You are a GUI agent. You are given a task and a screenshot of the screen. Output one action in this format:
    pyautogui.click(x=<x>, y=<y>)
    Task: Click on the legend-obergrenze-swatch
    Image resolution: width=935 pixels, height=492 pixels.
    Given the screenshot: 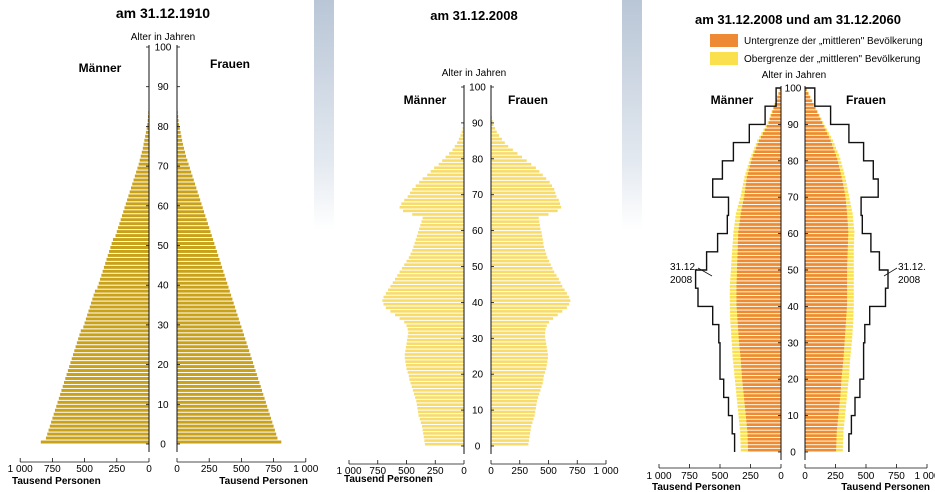 What is the action you would take?
    pyautogui.click(x=724, y=58)
    